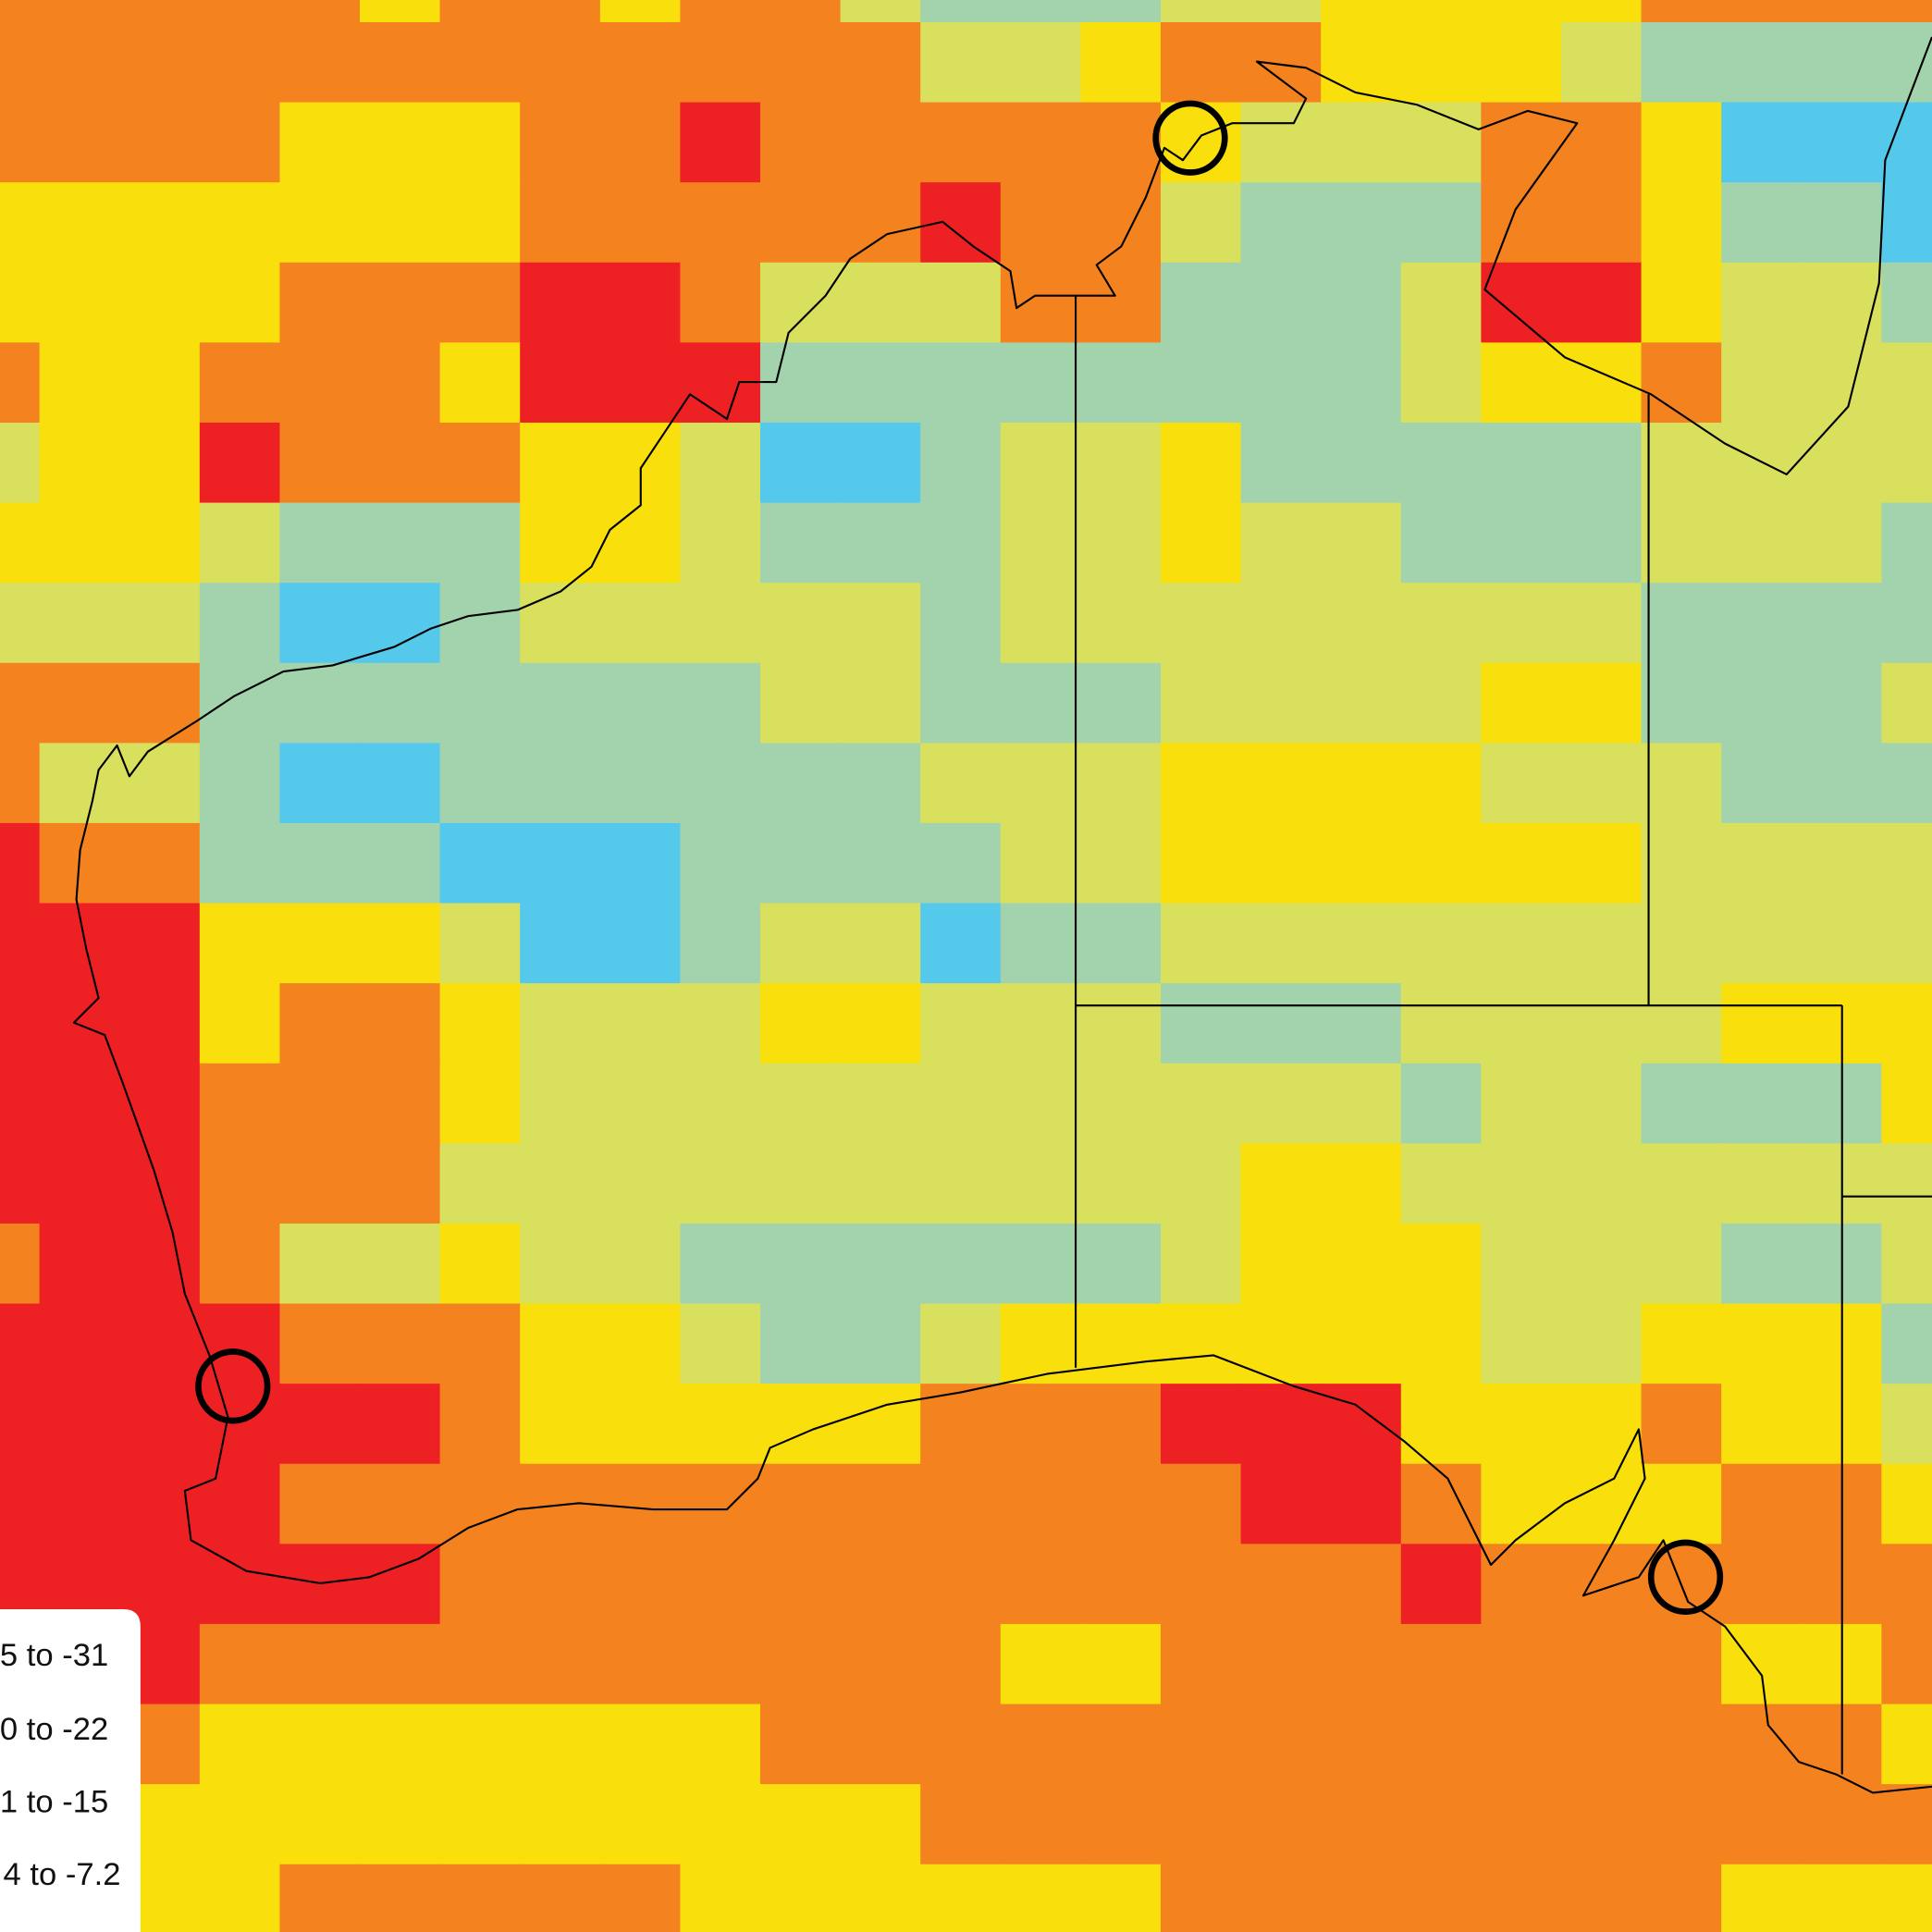 The width and height of the screenshot is (1932, 1932). Describe the element at coordinates (1190, 138) in the screenshot. I see `site-marker` at that location.